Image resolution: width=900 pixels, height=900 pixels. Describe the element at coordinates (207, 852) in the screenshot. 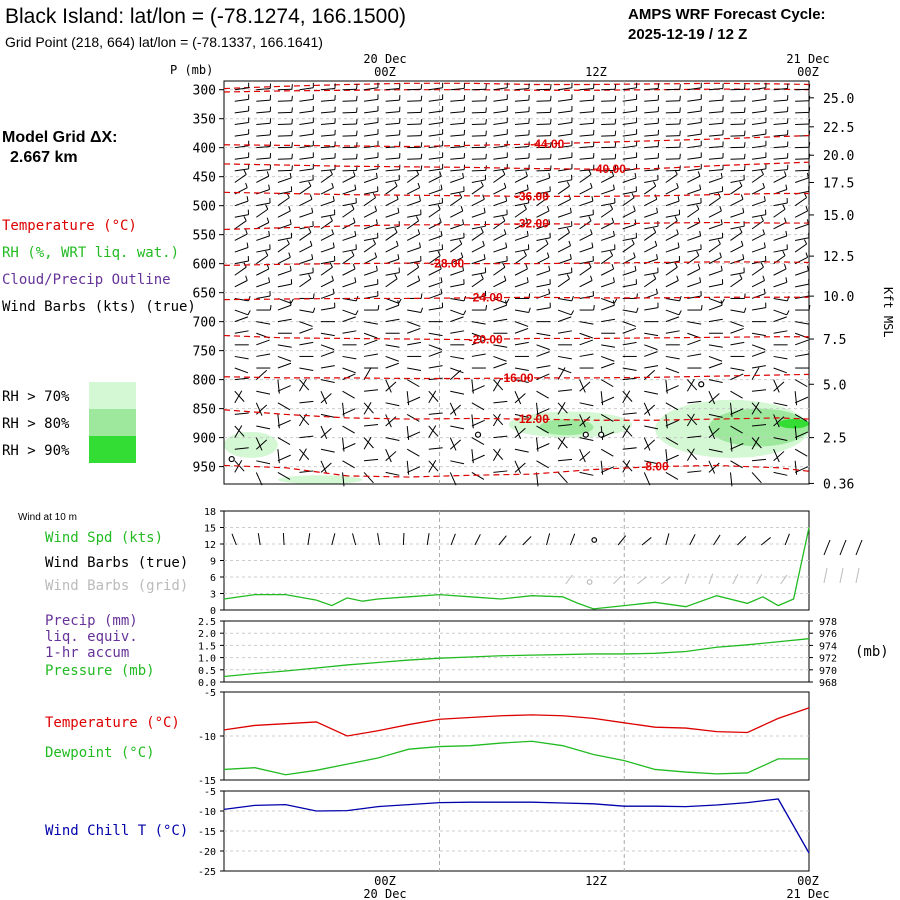

I see `value-tick-label: -20` at that location.